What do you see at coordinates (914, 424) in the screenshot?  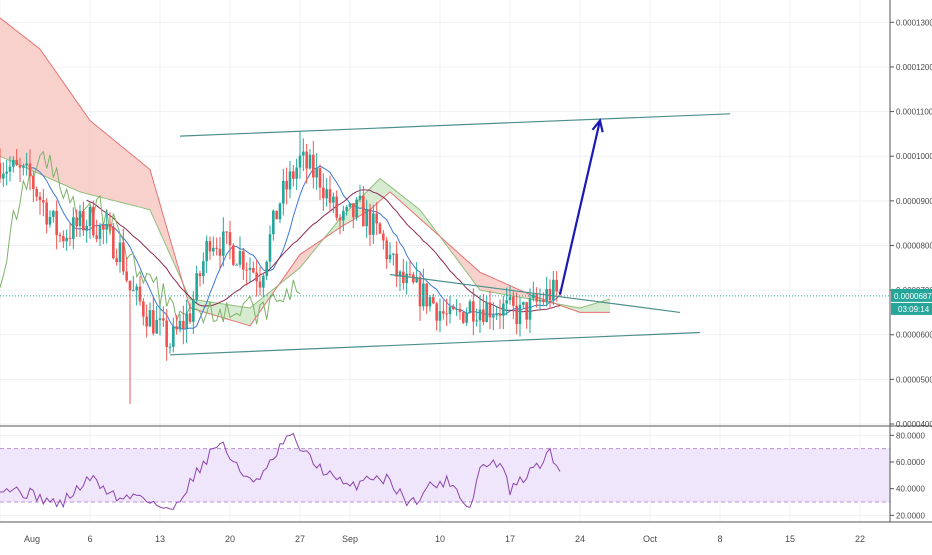 I see `price-tick-label: 0.0000400` at bounding box center [914, 424].